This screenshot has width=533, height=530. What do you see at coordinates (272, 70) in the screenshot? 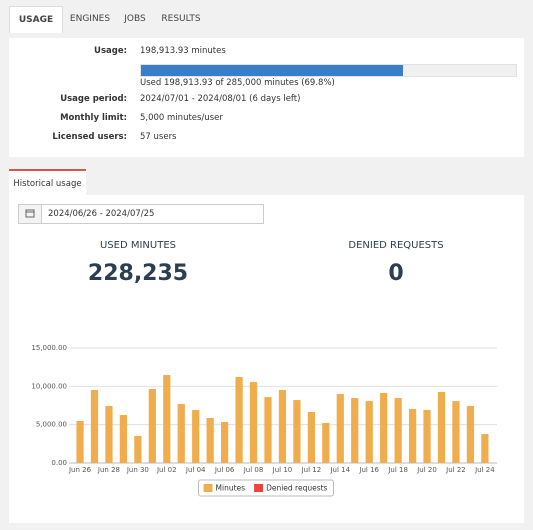
I see `progress-fill` at bounding box center [272, 70].